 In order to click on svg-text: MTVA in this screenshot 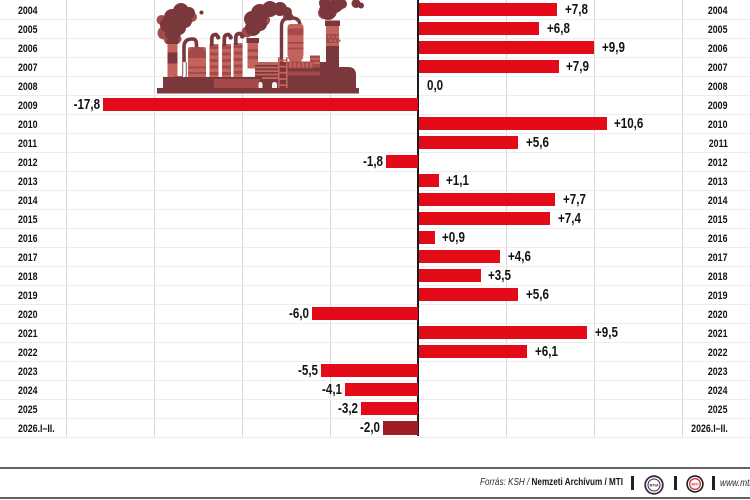, I will do `click(654, 485)`.